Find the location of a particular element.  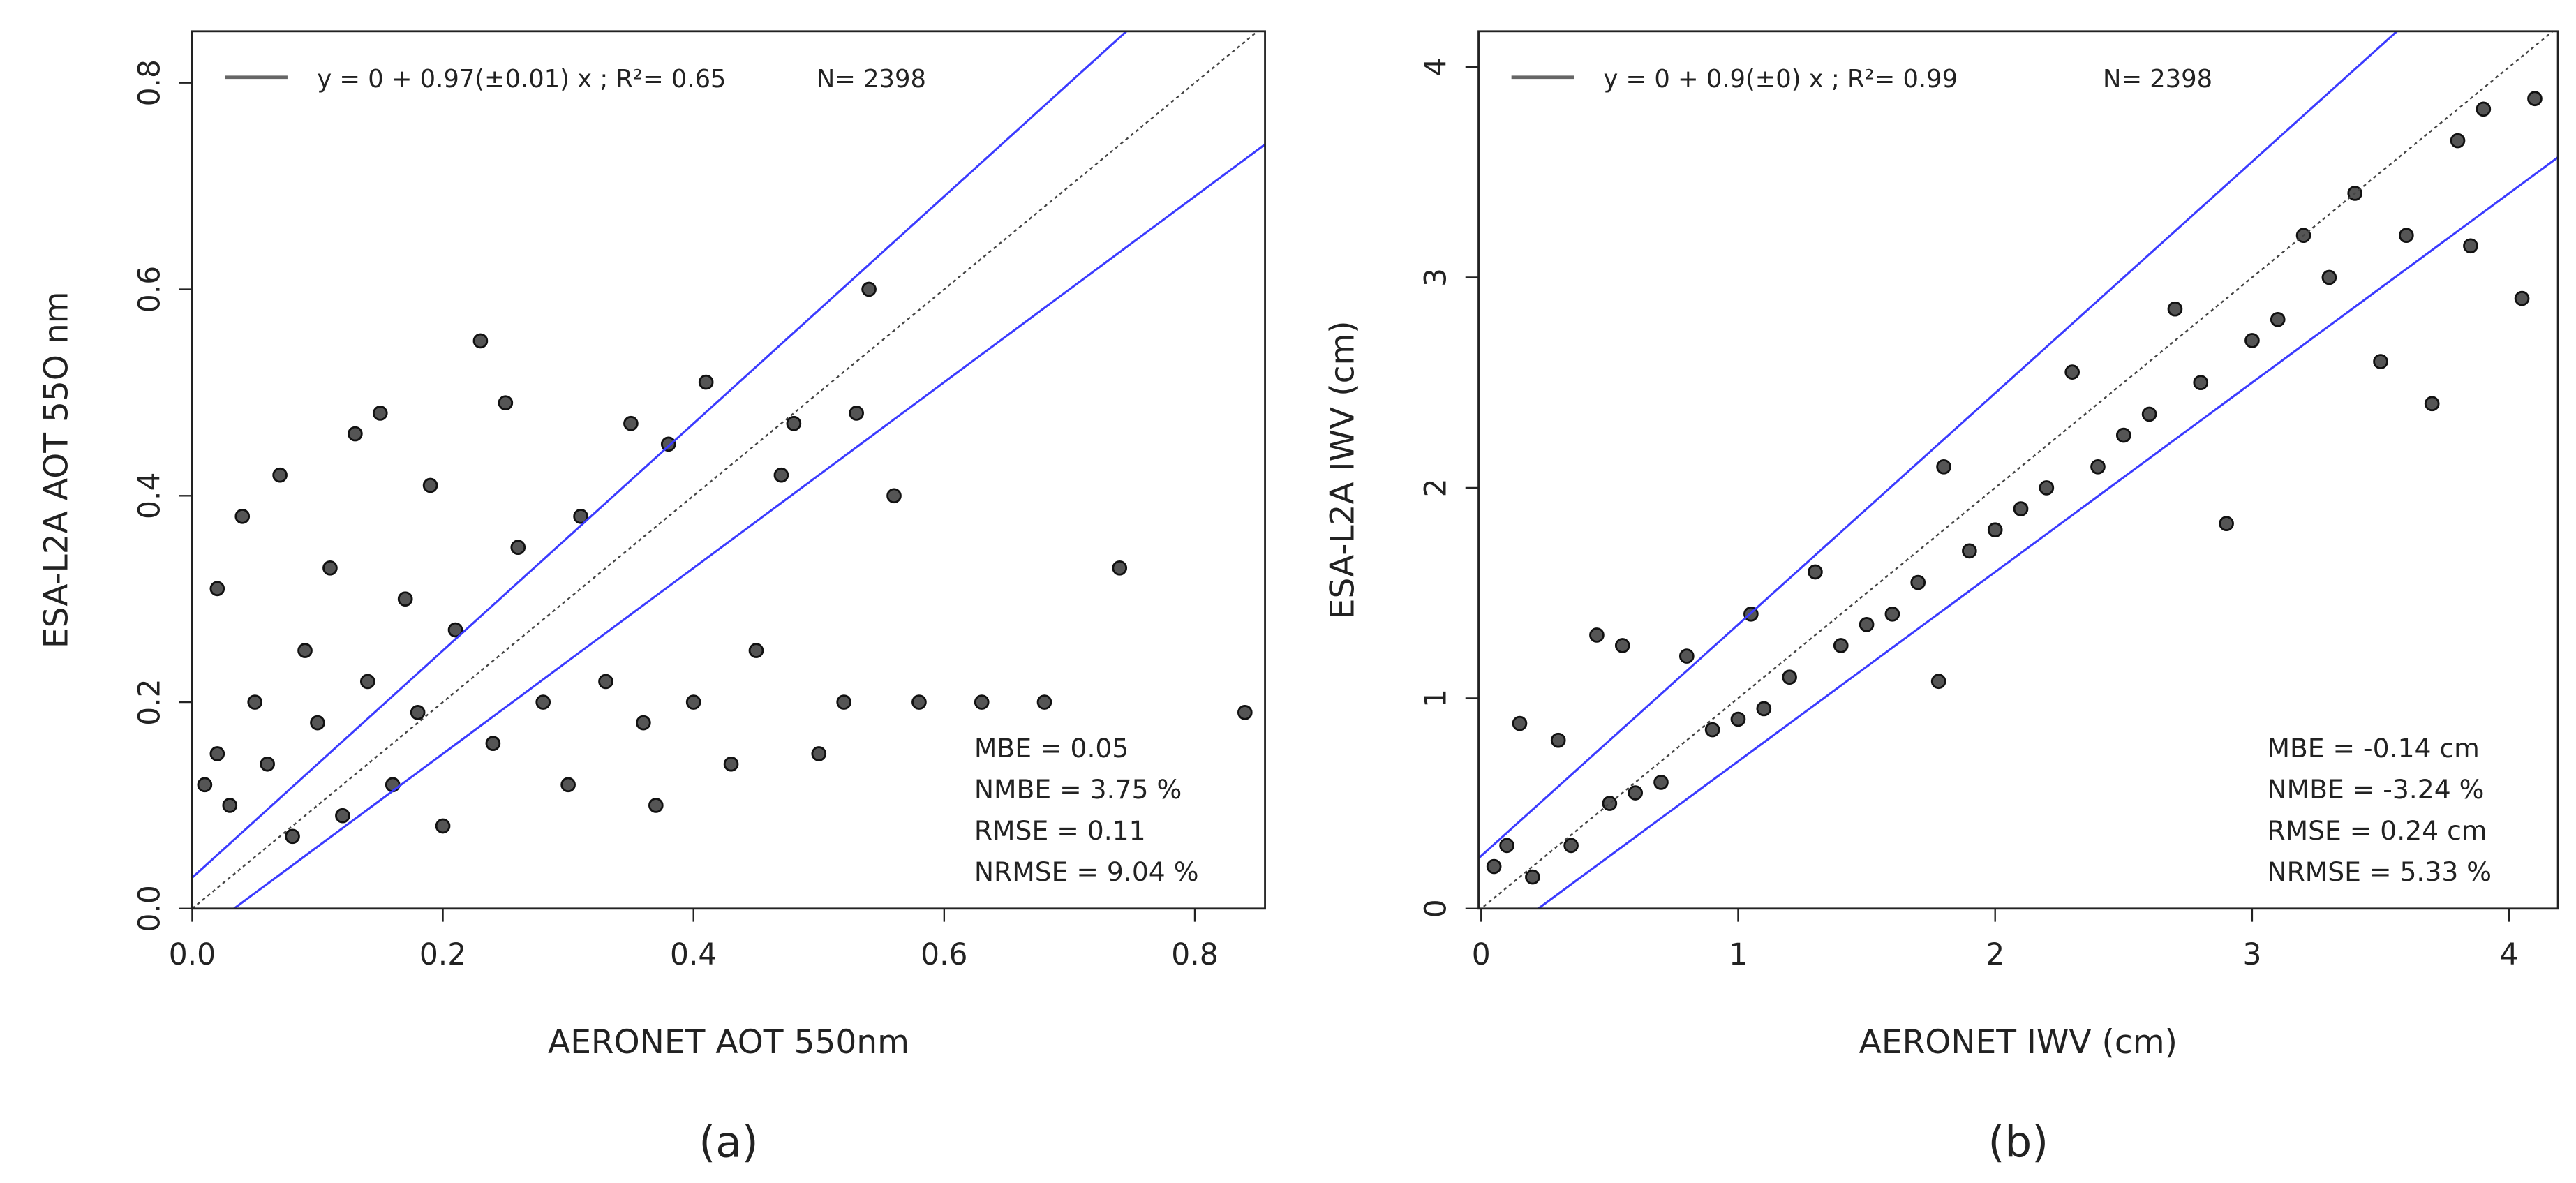

y-tick-label: 2 is located at coordinates (1435, 488).